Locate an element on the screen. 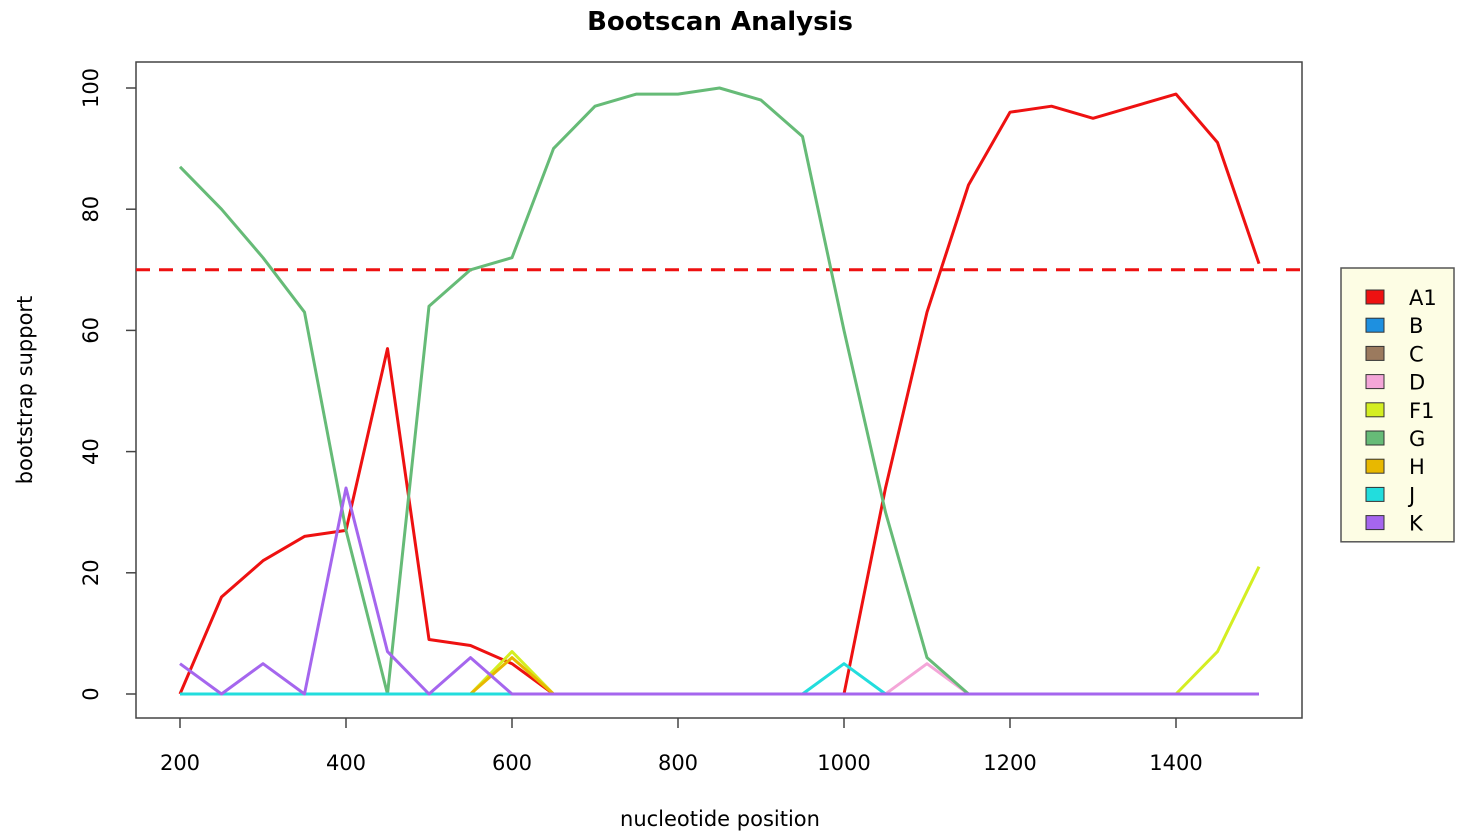 The image size is (1457, 834). x-tick-label: 1400 is located at coordinates (1175, 763).